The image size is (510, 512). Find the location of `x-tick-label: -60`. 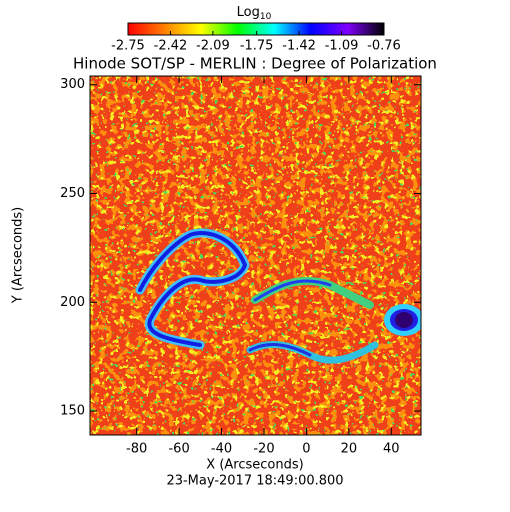

x-tick-label: -60 is located at coordinates (178, 449).